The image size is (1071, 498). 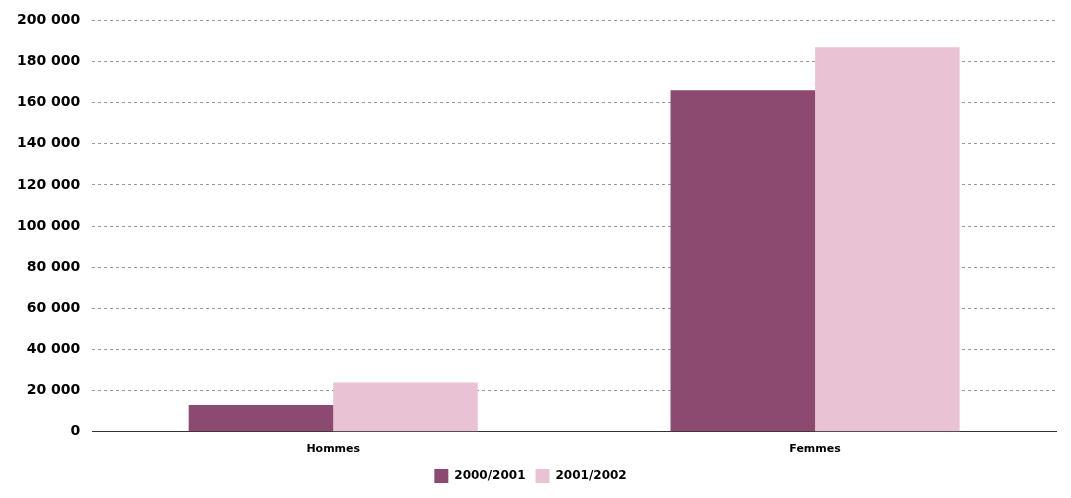 What do you see at coordinates (48, 19) in the screenshot?
I see `y-tick-label: 200 000` at bounding box center [48, 19].